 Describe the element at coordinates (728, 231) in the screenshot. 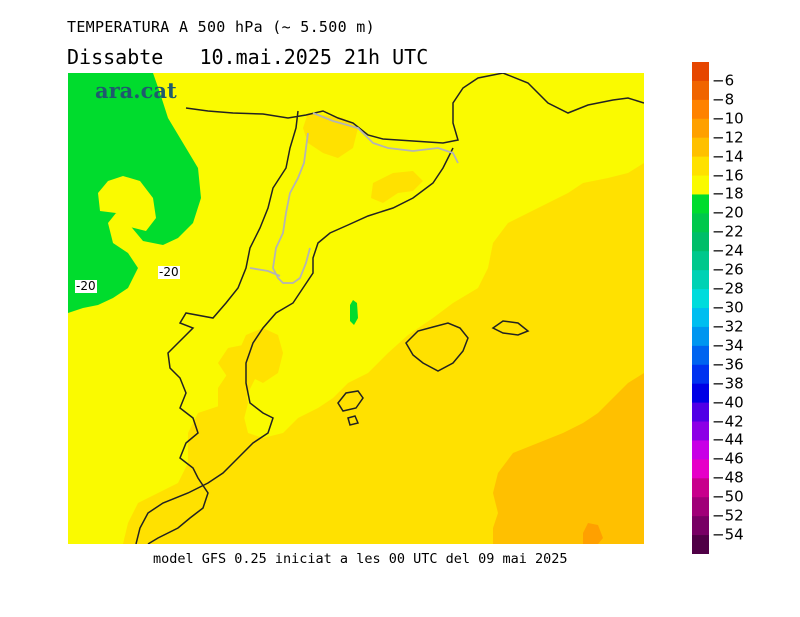

I see `colorbar-label: −22` at that location.